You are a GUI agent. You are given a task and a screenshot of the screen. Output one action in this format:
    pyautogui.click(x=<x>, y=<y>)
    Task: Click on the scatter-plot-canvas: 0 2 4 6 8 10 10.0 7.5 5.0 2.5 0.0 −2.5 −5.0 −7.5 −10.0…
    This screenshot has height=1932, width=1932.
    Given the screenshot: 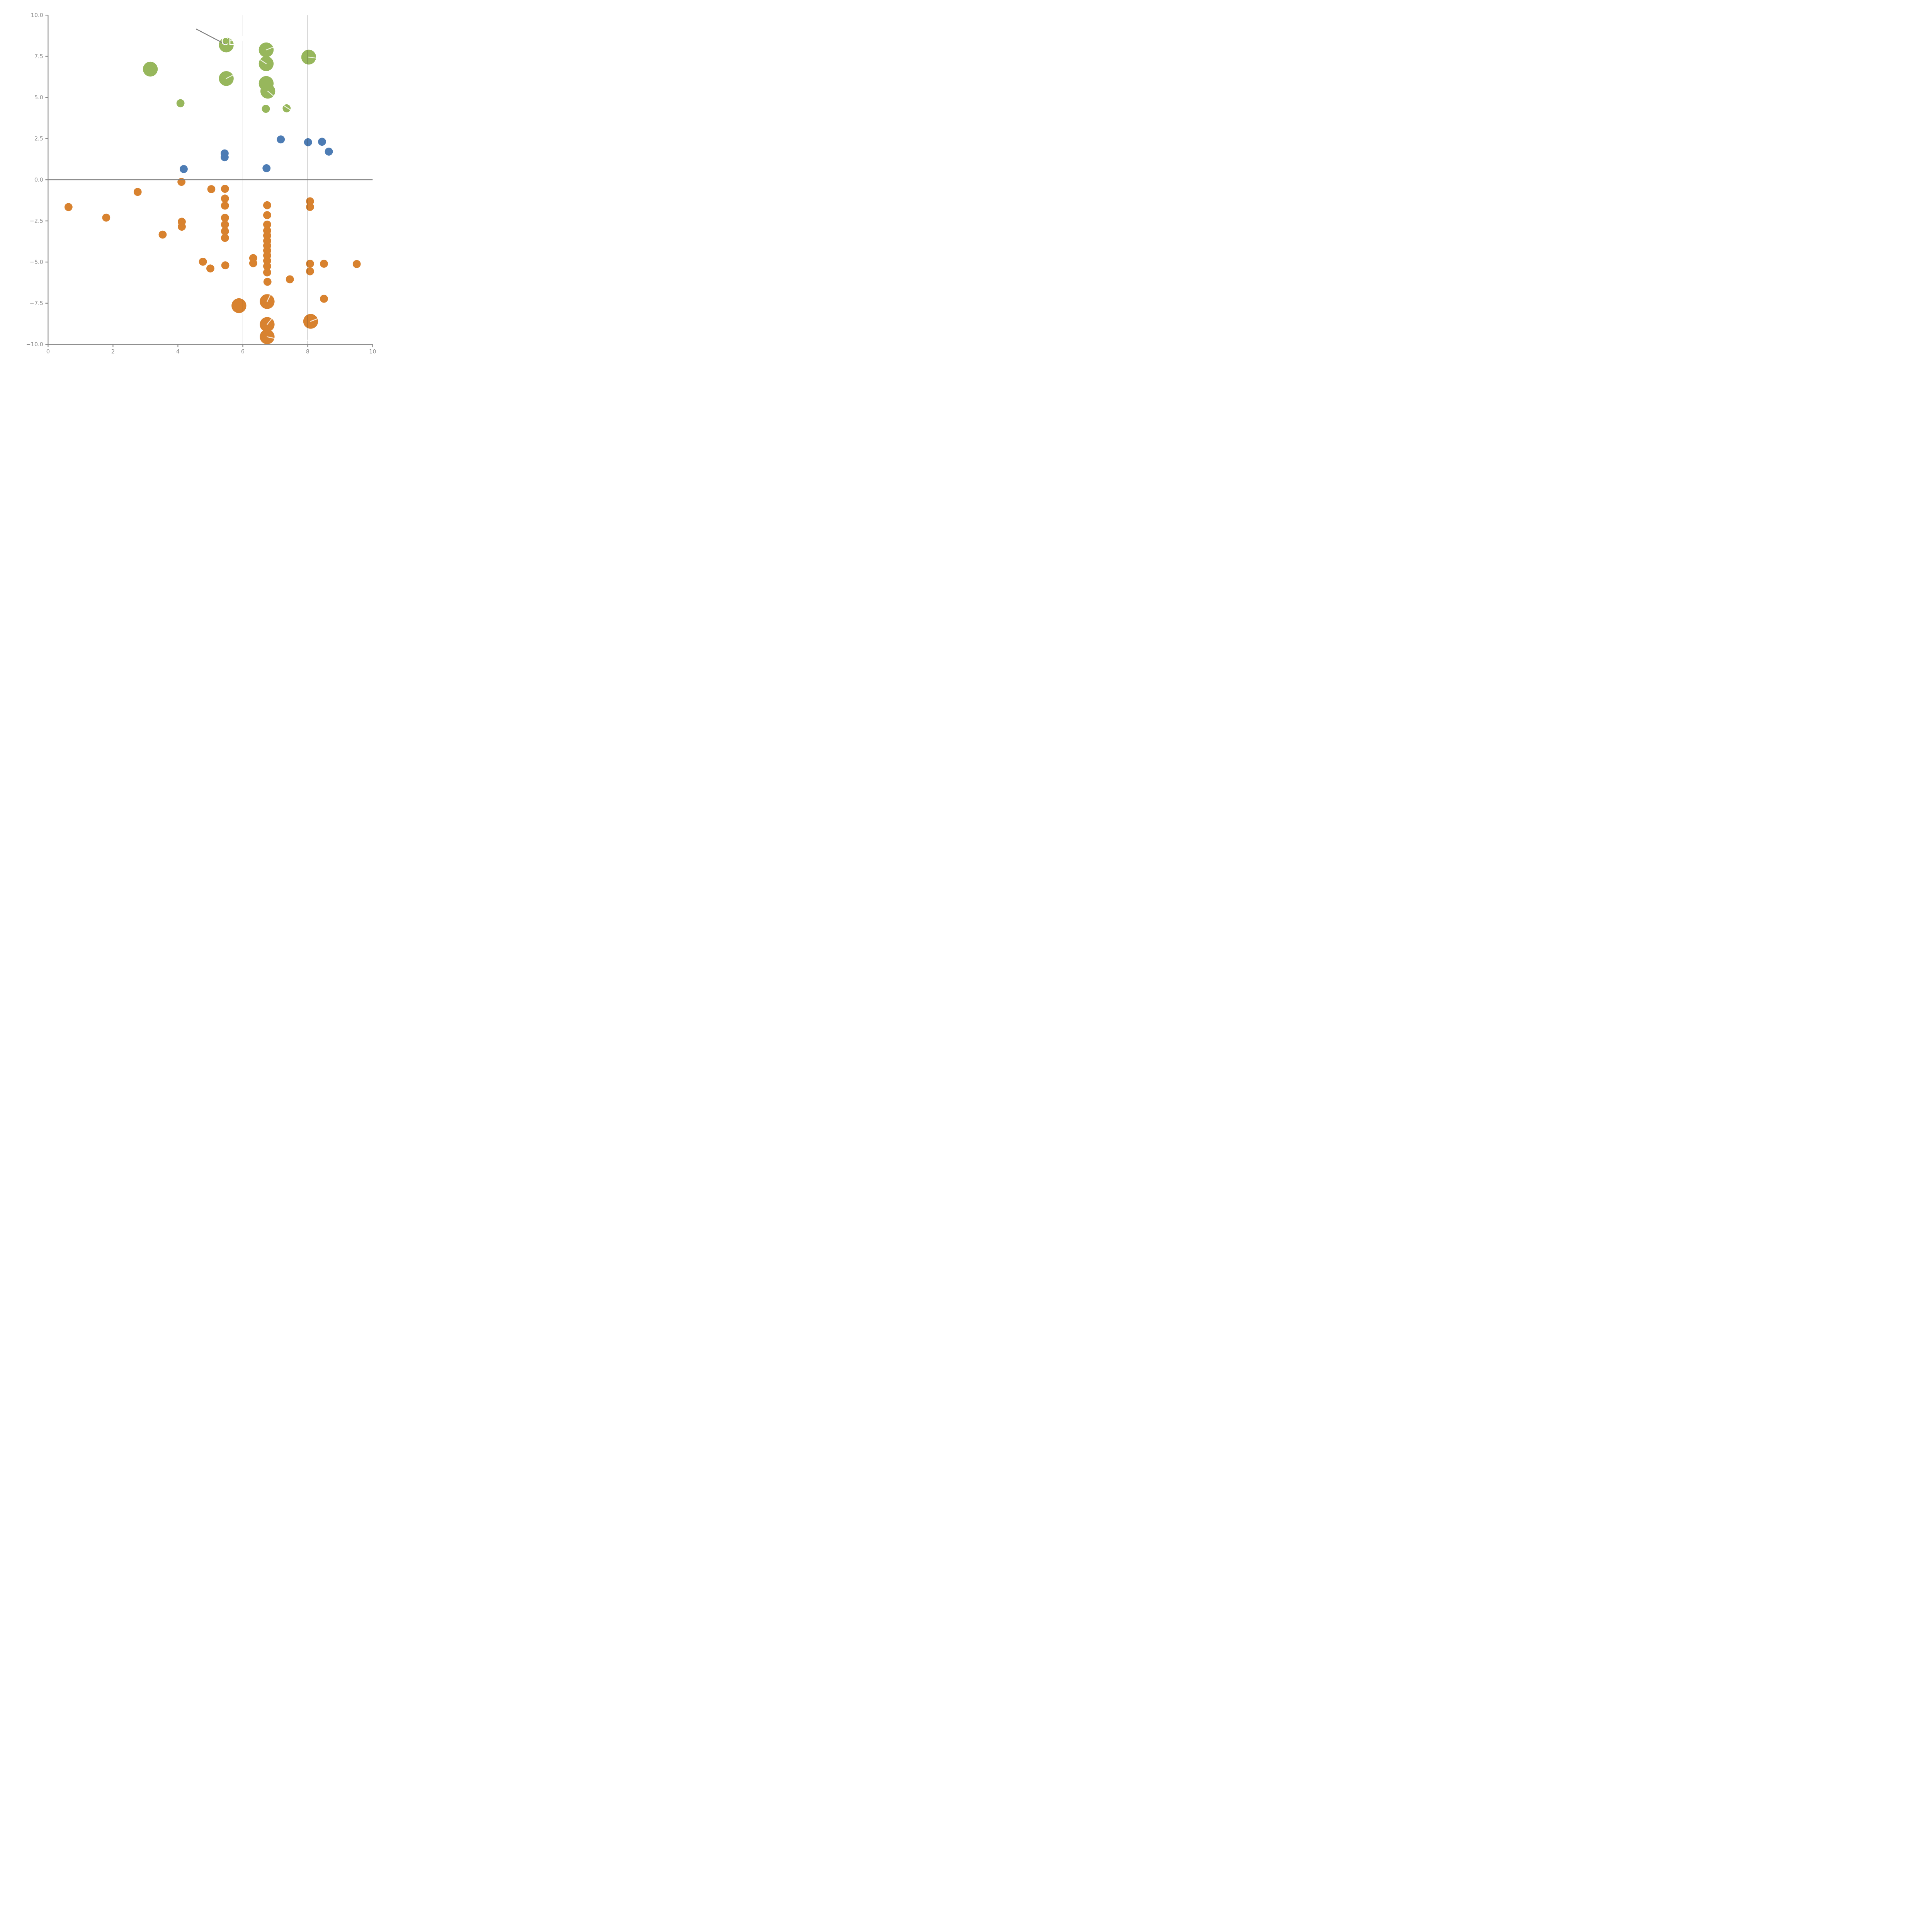 What is the action you would take?
    pyautogui.click(x=201, y=184)
    